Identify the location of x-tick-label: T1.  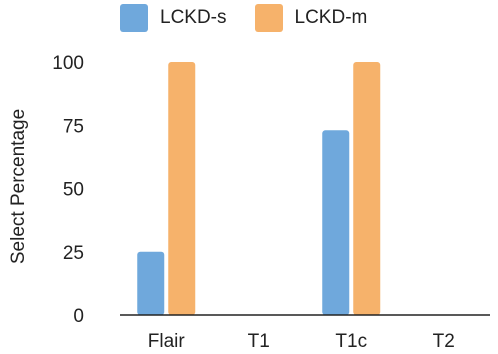
(259, 341).